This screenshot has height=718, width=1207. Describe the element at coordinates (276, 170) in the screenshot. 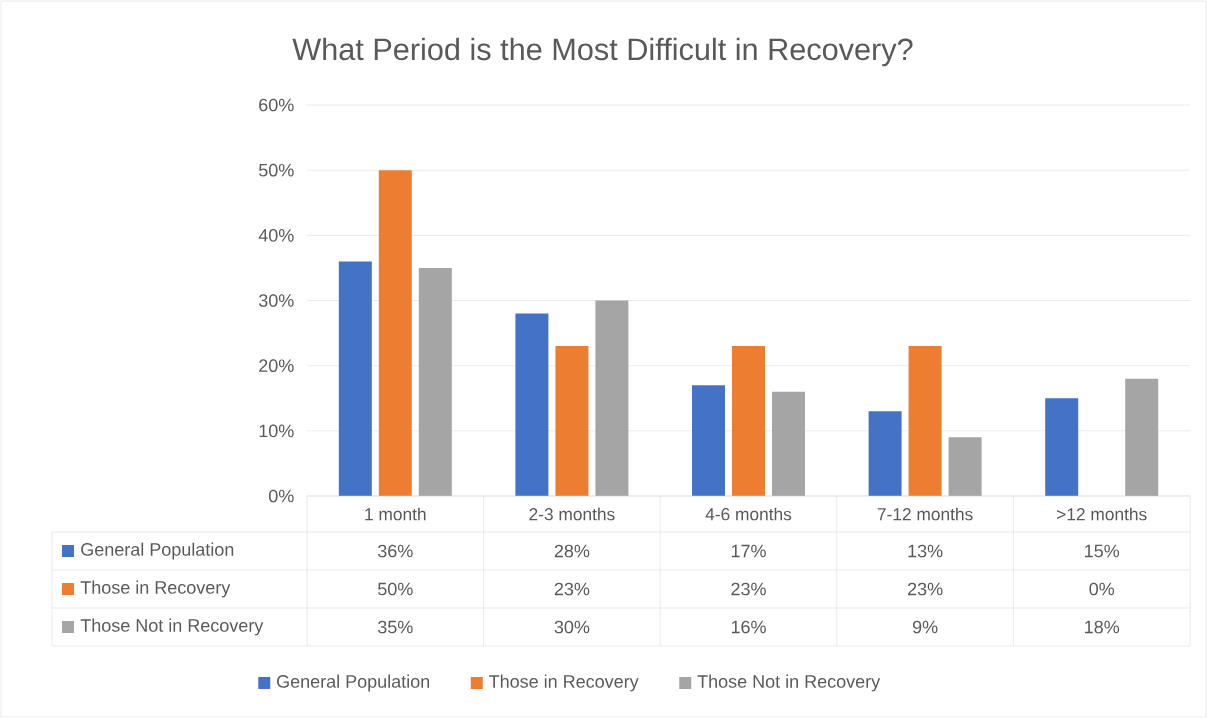

I see `y-tick-label: 50%` at that location.